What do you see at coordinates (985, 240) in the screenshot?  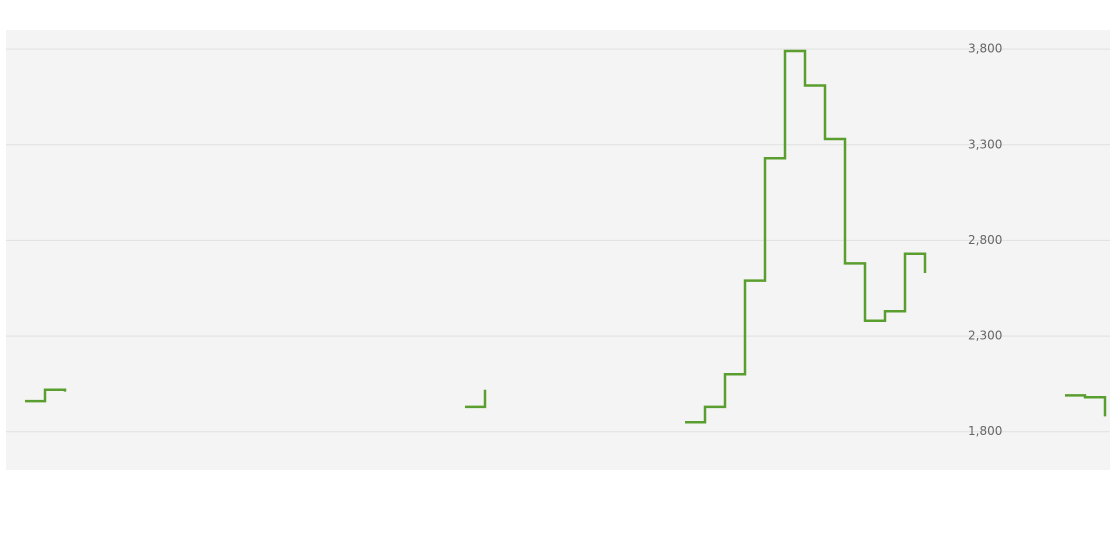 I see `y-tick-label: 2,800` at bounding box center [985, 240].